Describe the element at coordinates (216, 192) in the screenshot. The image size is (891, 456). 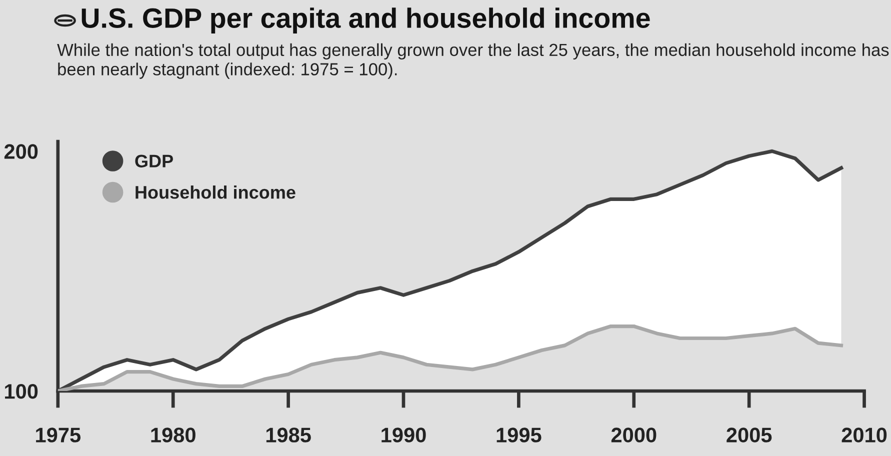
I see `legend-label: Household income` at that location.